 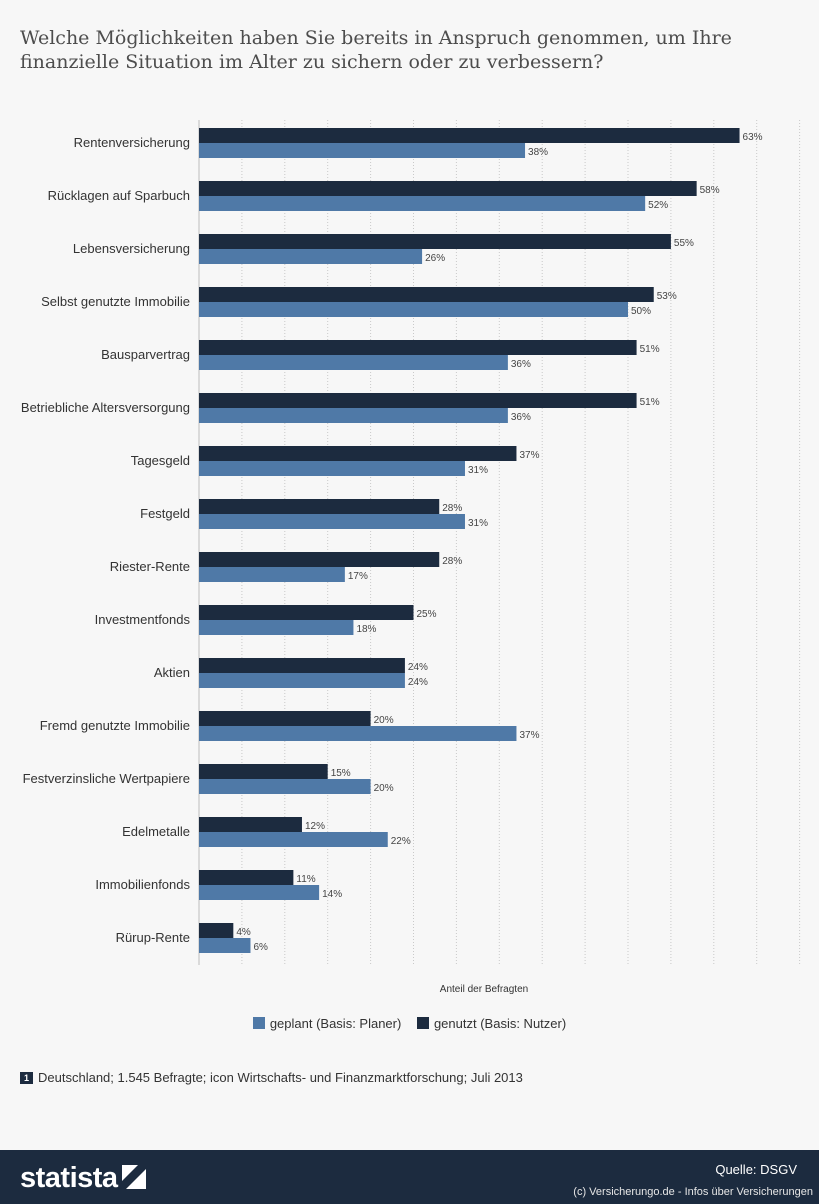 What do you see at coordinates (435, 258) in the screenshot?
I see `data-label: 26%` at bounding box center [435, 258].